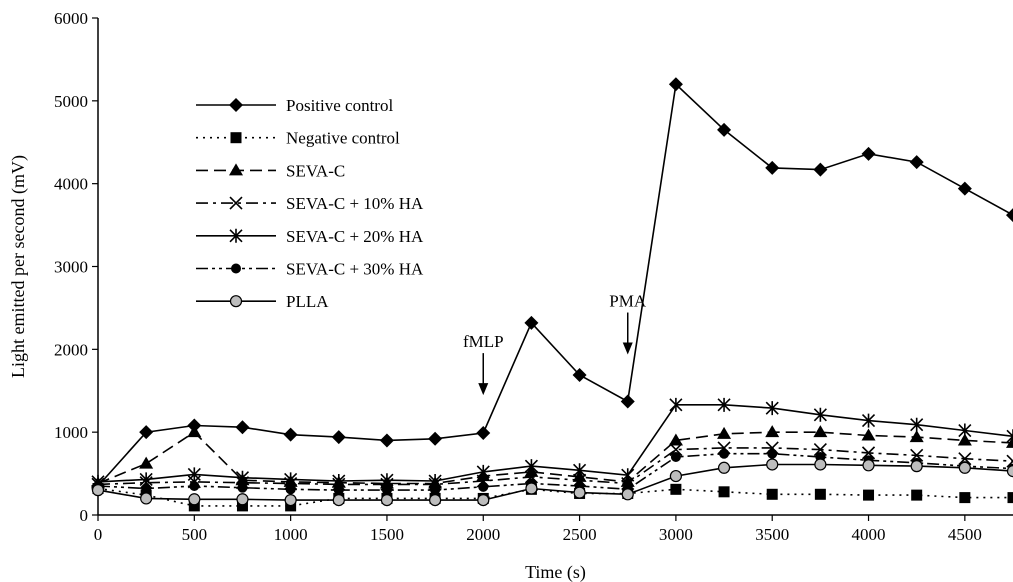  I want to click on legend-label: Positive control, so click(339, 105).